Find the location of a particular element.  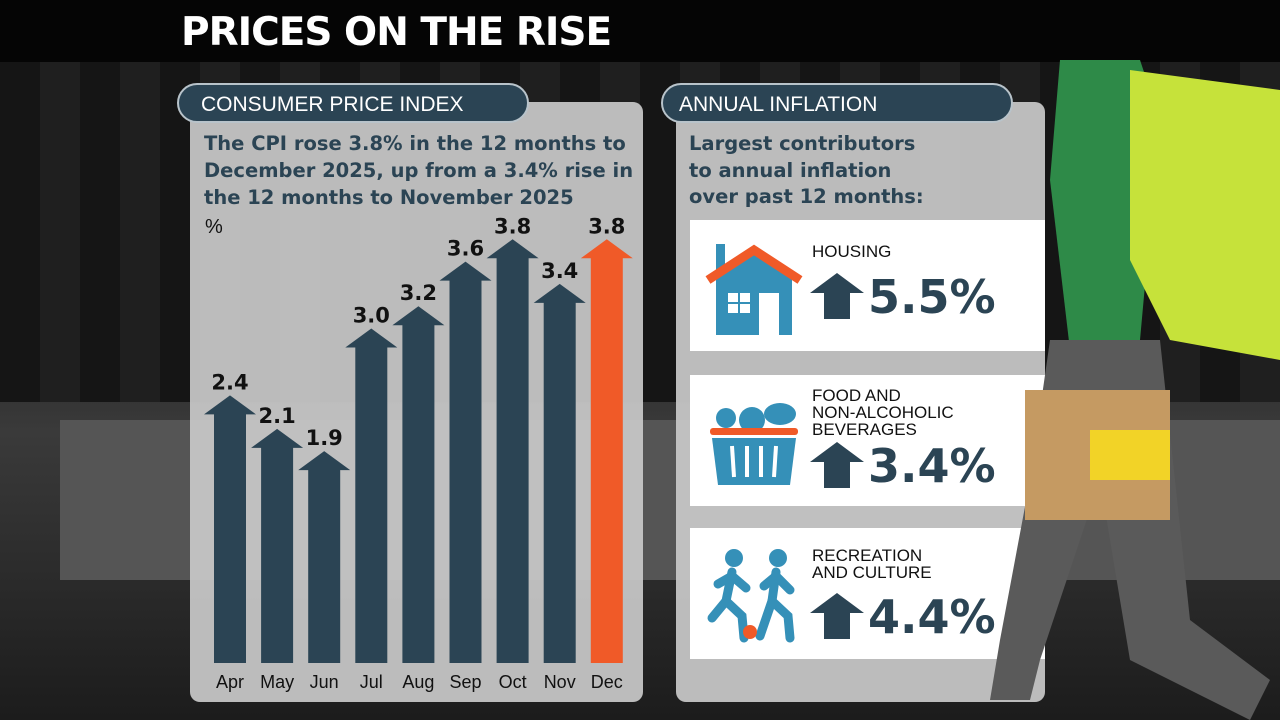

value-label: 2.4 is located at coordinates (229, 382).